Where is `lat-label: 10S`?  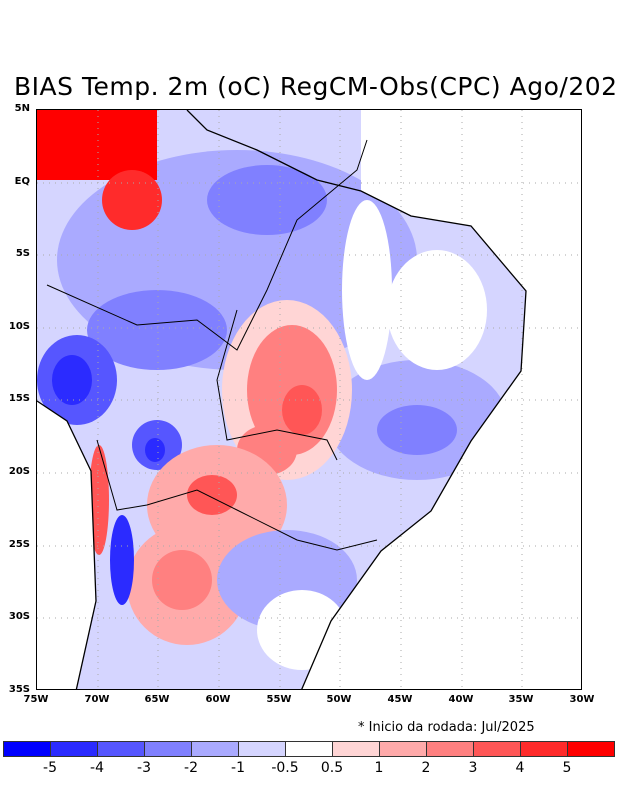
lat-label: 10S is located at coordinates (19, 326).